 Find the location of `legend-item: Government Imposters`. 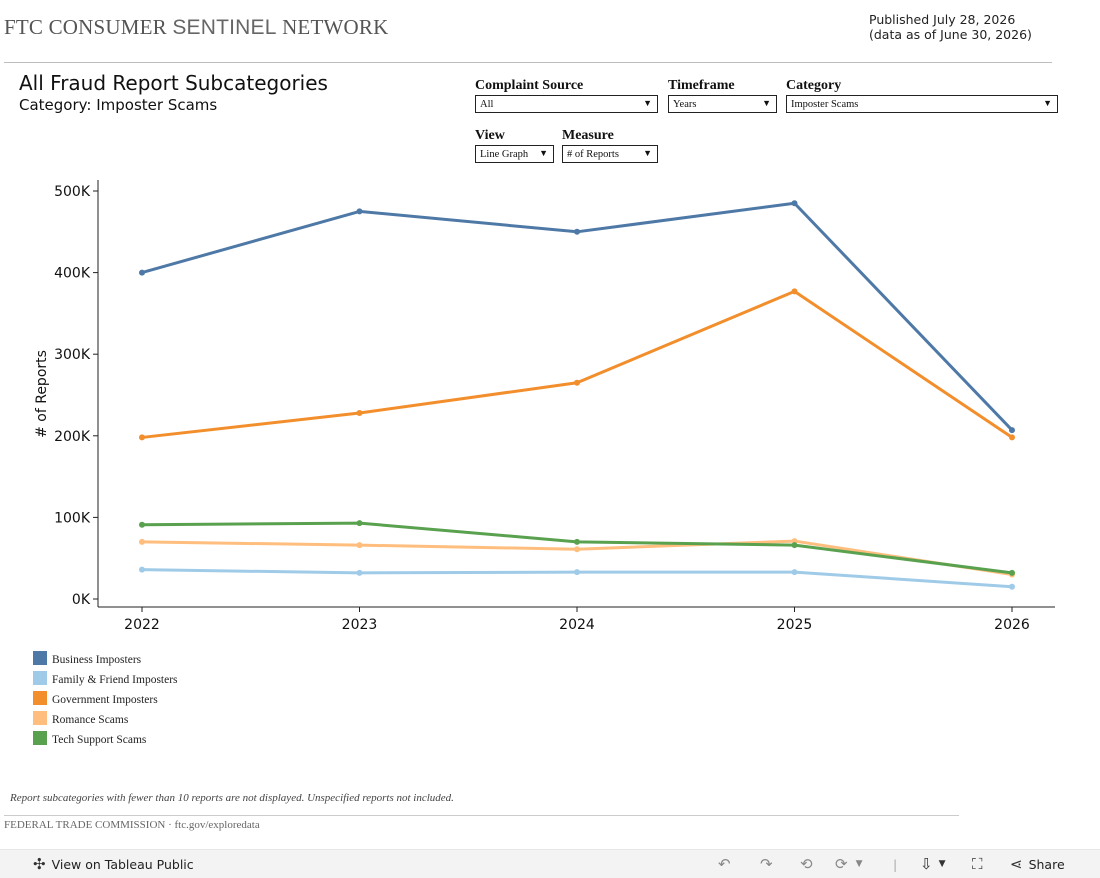

legend-item: Government Imposters is located at coordinates (105, 701).